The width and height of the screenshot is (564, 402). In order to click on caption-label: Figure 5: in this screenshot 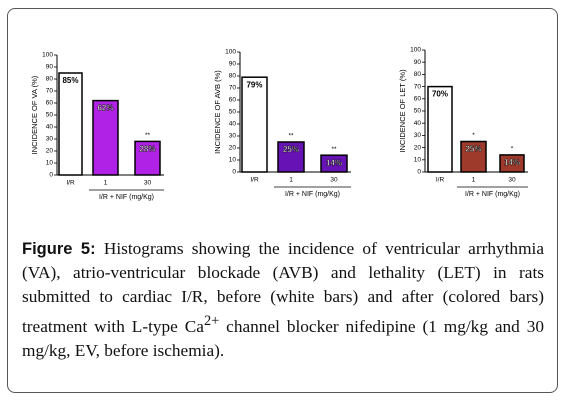, I will do `click(59, 249)`.